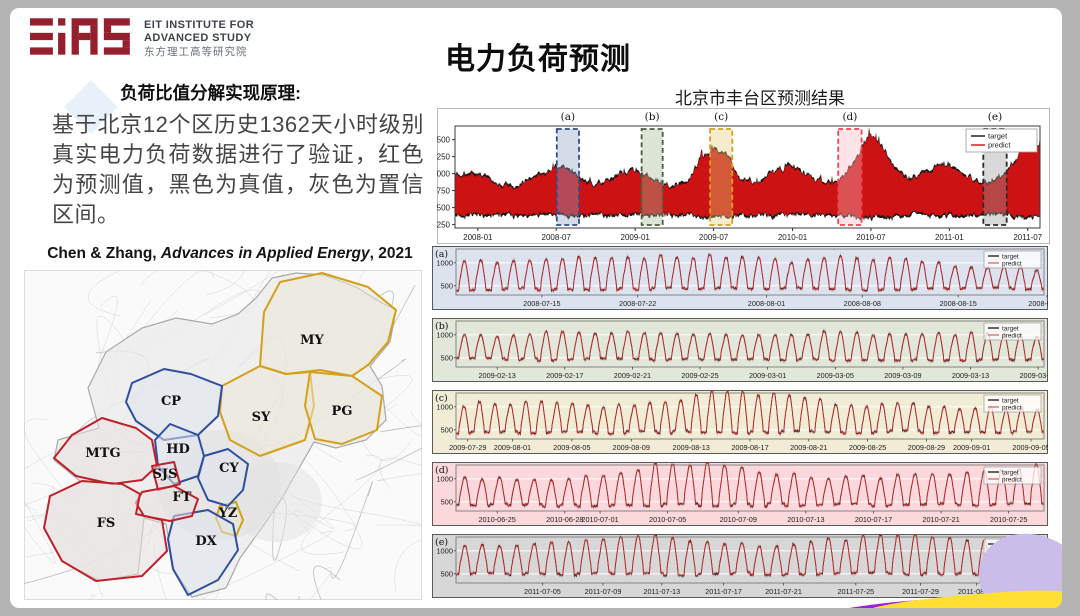  I want to click on subplot-label-c: (c), so click(441, 398).